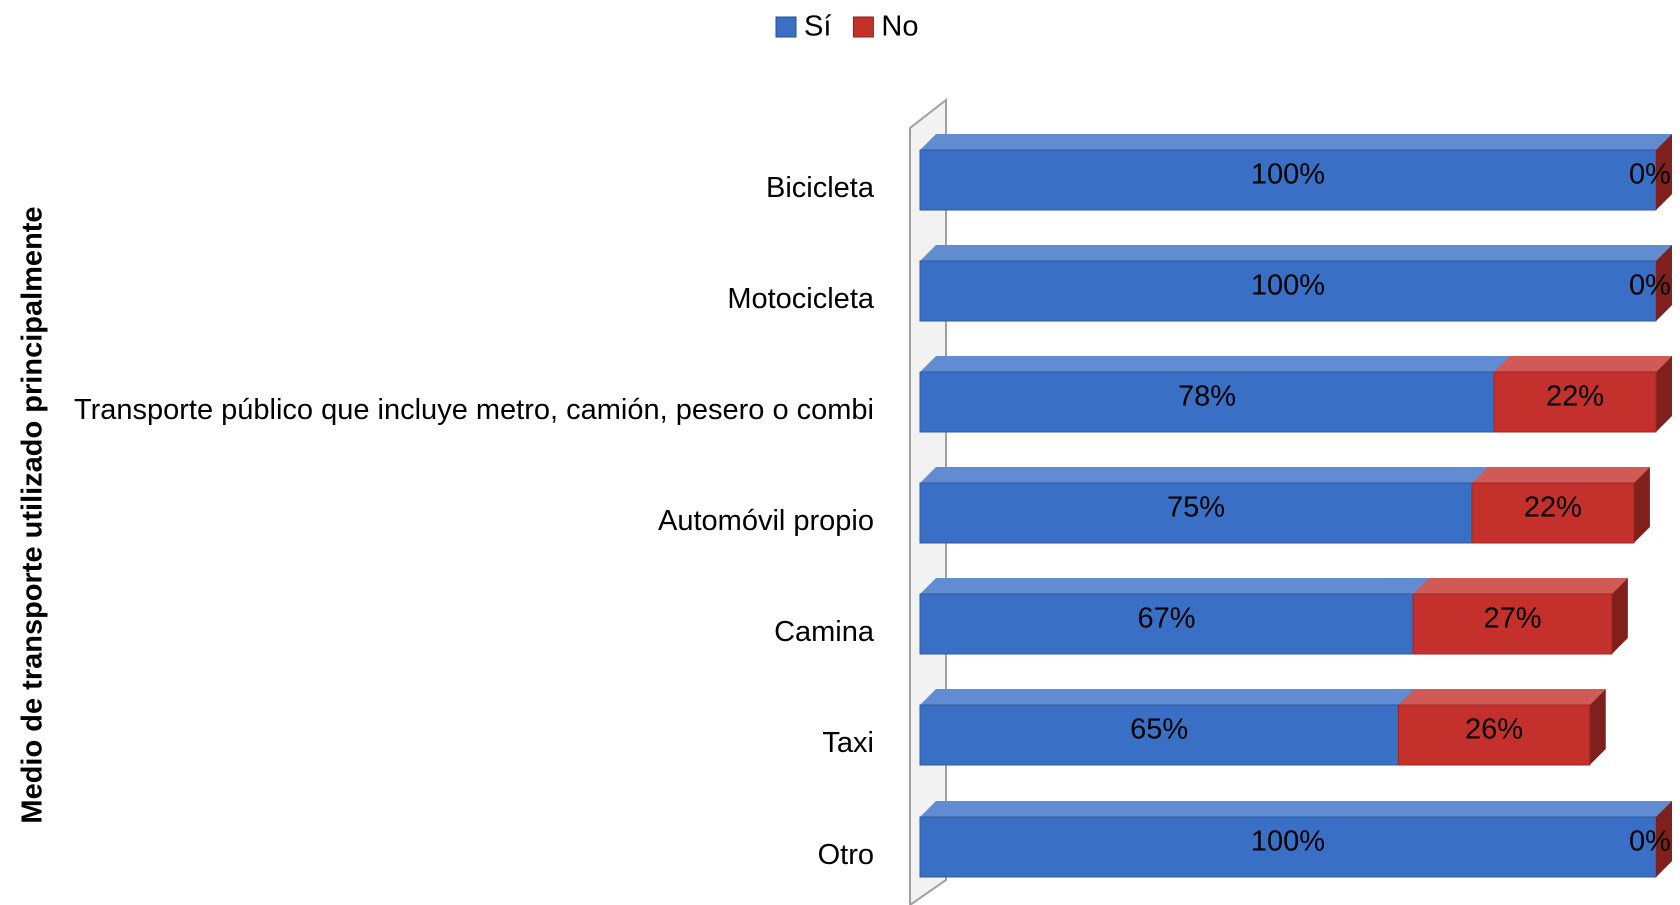 This screenshot has width=1680, height=905. Describe the element at coordinates (1196, 508) in the screenshot. I see `value-label: 75%` at that location.